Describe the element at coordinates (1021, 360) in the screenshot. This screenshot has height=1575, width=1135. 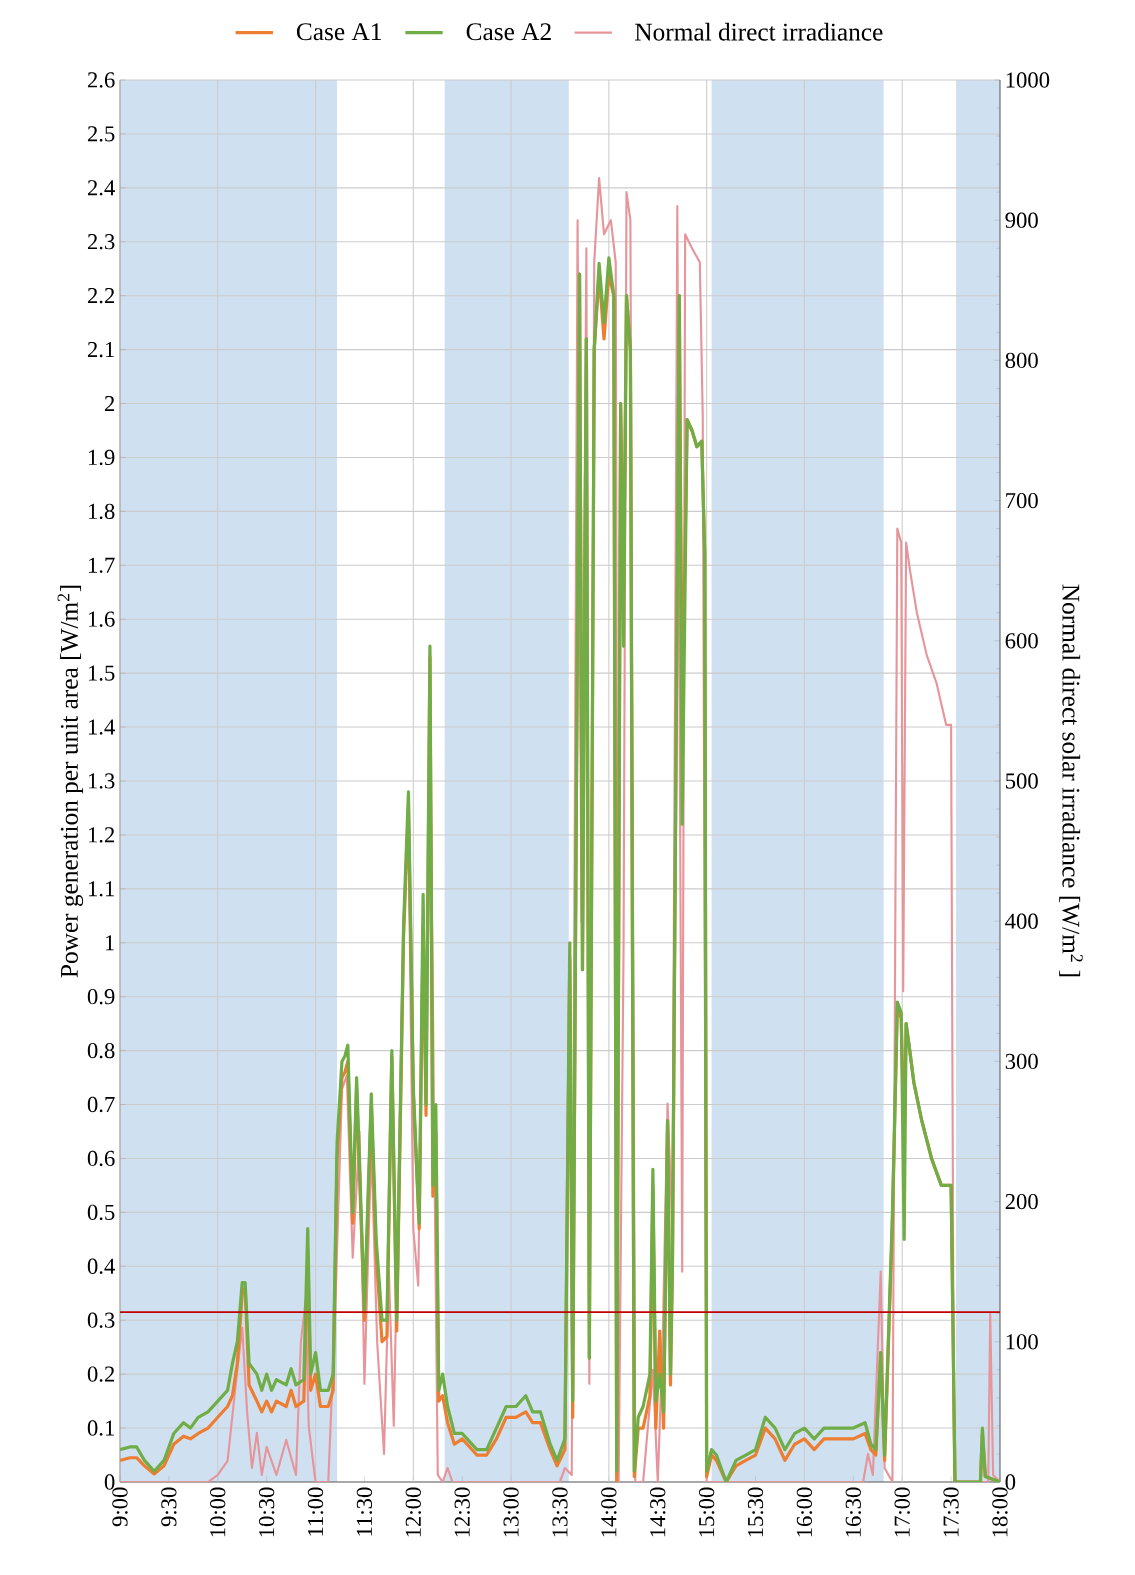
I see `y2-tick-label: 800` at that location.